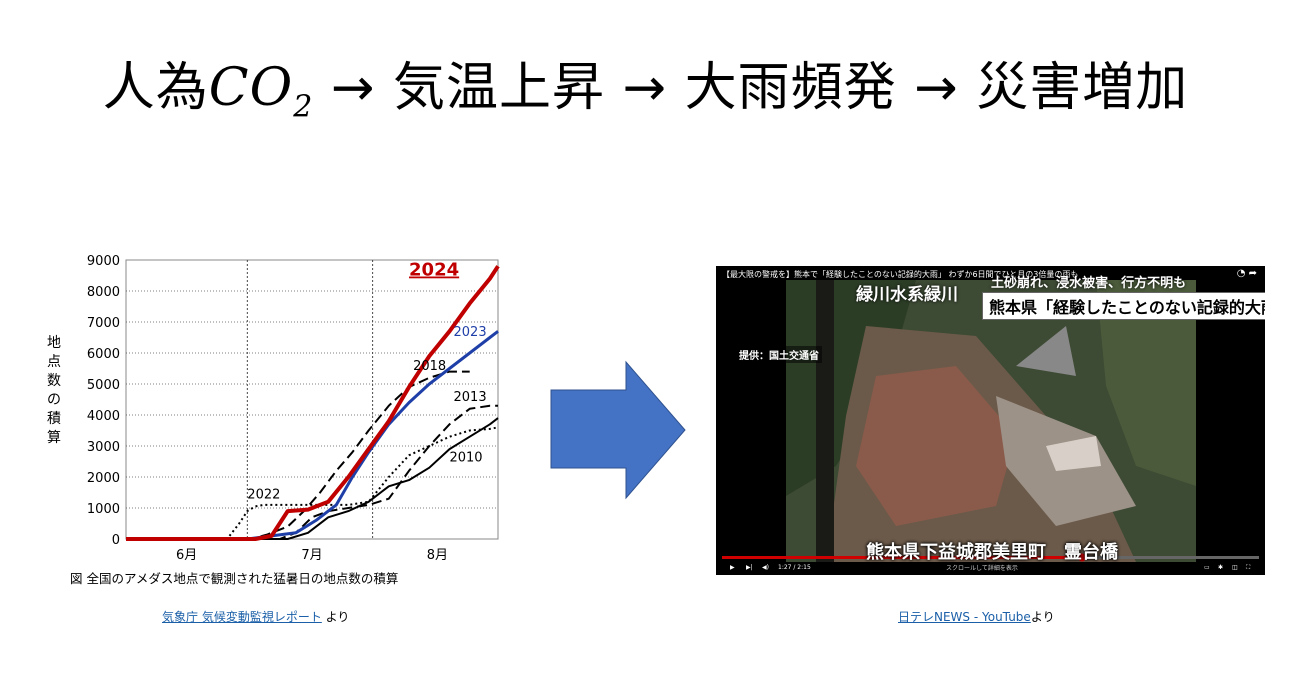  What do you see at coordinates (1235, 567) in the screenshot?
I see `cast-icon: ◫` at bounding box center [1235, 567].